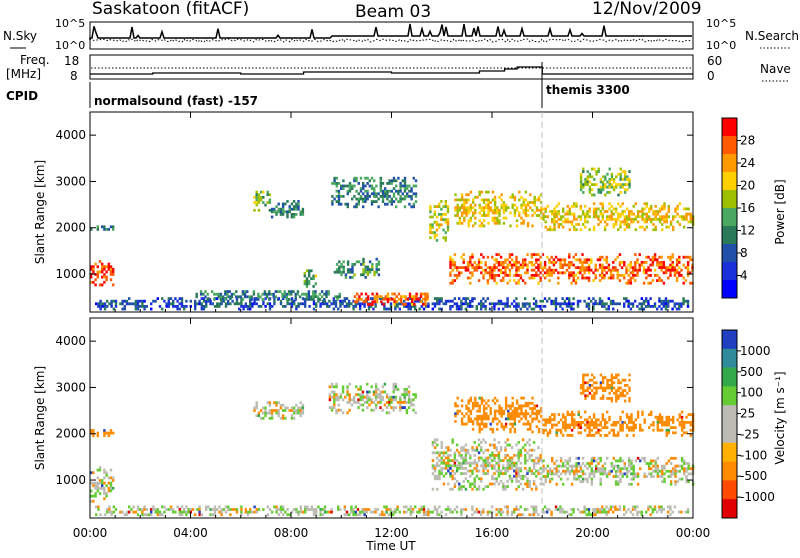  I want to click on nsky-trace, so click(390, 31).